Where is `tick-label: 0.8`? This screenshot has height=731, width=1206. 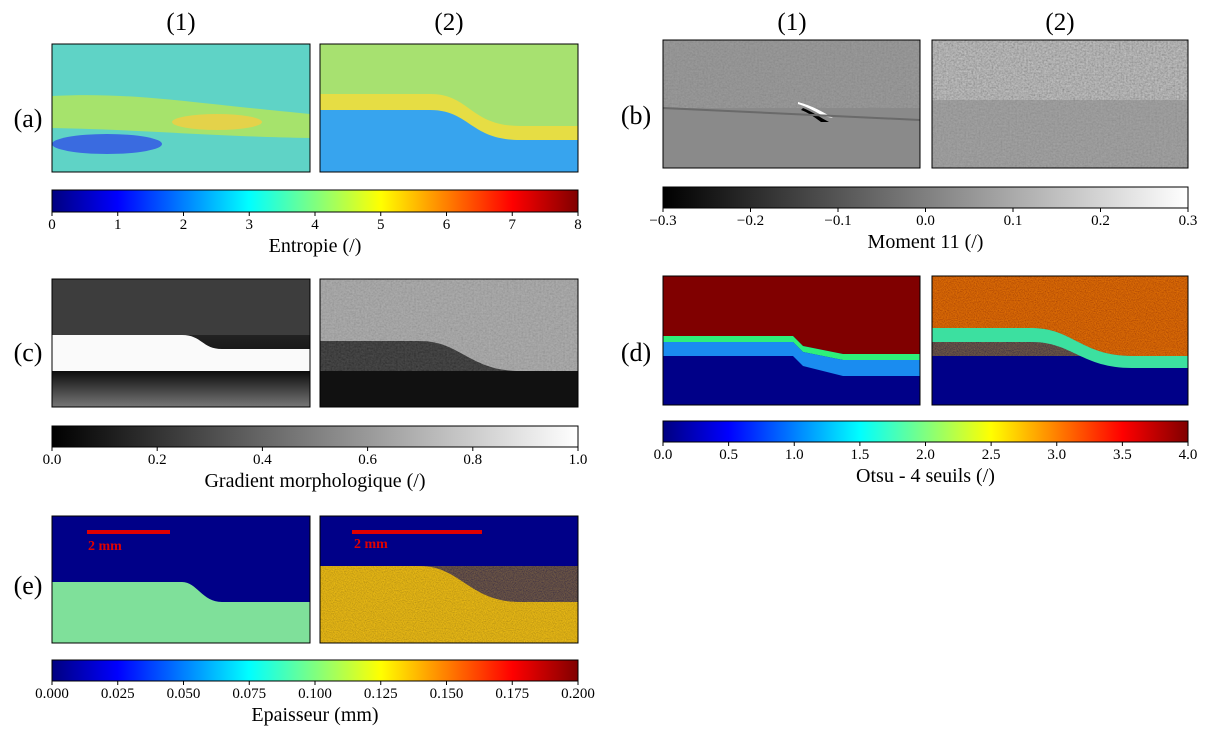 tick-label: 0.8 is located at coordinates (472, 460).